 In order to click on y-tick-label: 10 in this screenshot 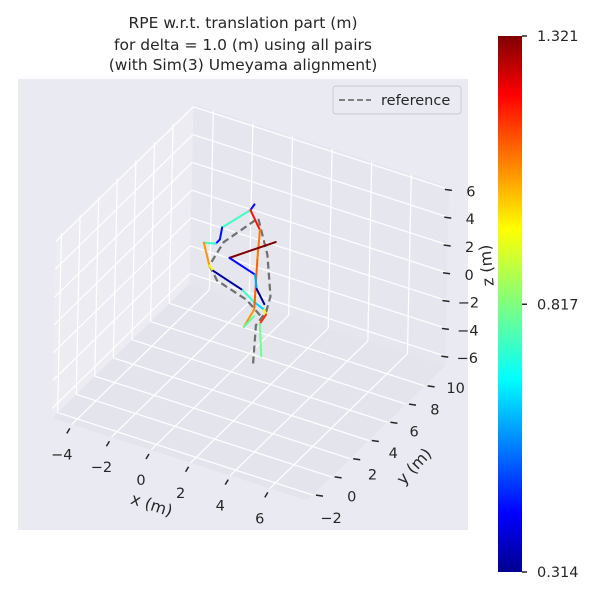, I will do `click(455, 389)`.